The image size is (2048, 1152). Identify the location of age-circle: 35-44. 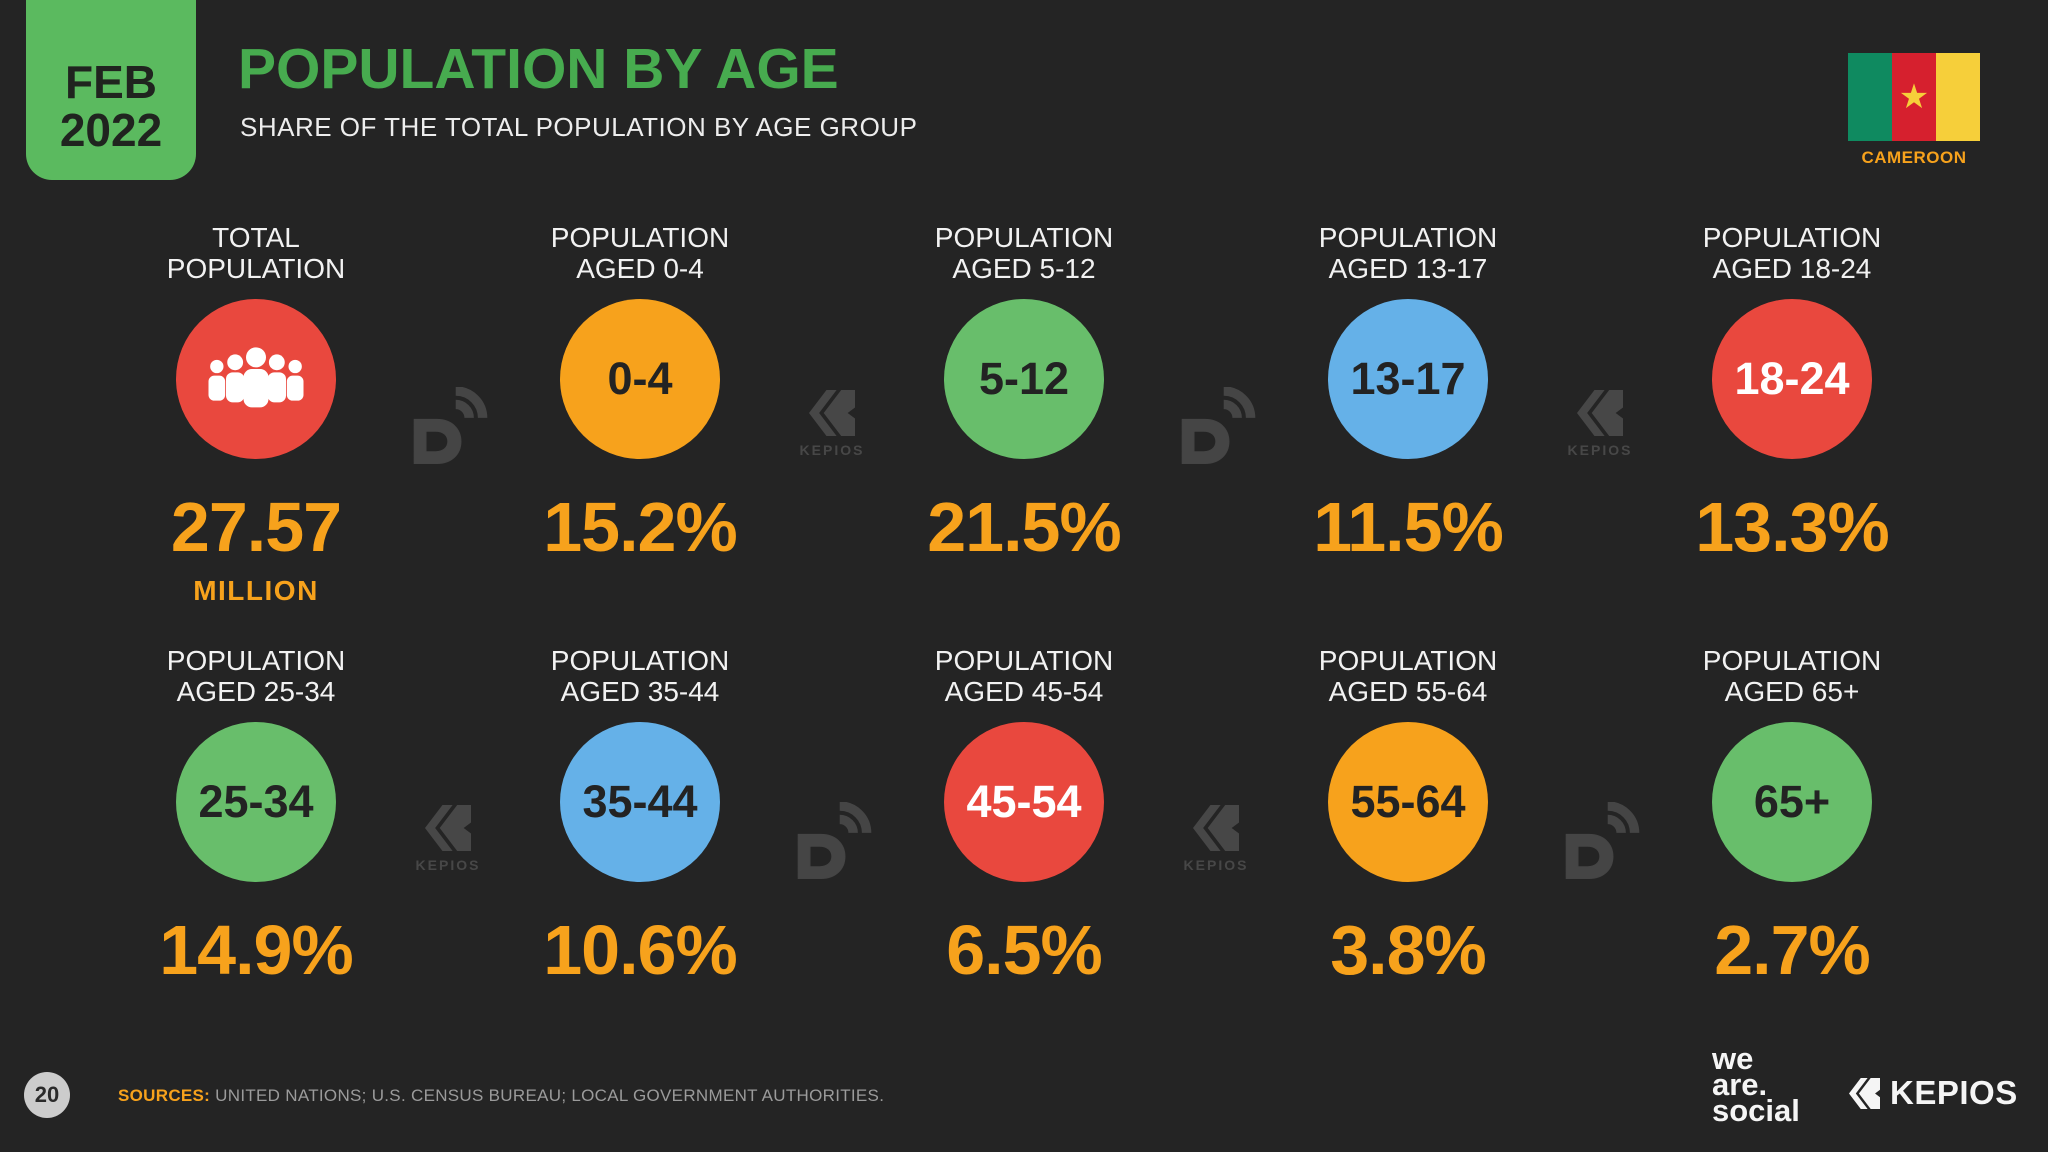
(640, 802).